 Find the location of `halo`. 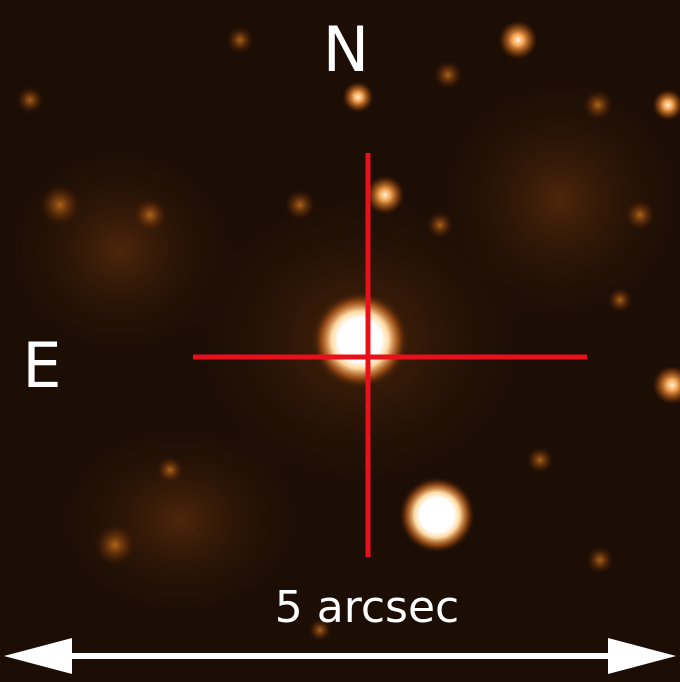

halo is located at coordinates (180, 520).